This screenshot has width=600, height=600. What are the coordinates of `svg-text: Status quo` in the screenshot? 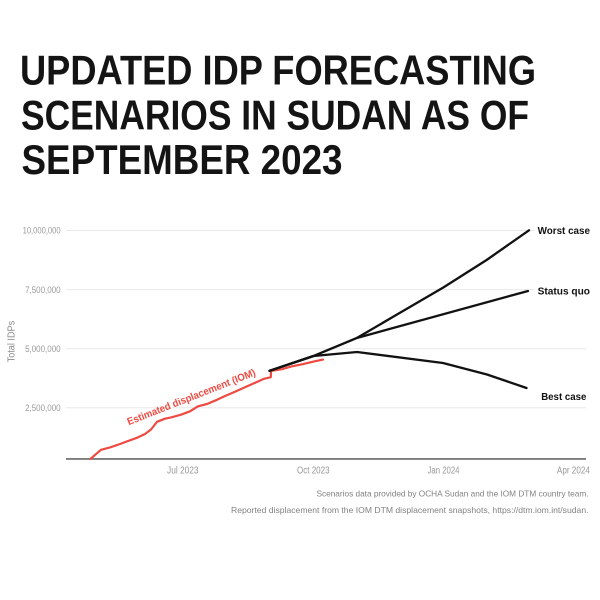 It's located at (564, 291).